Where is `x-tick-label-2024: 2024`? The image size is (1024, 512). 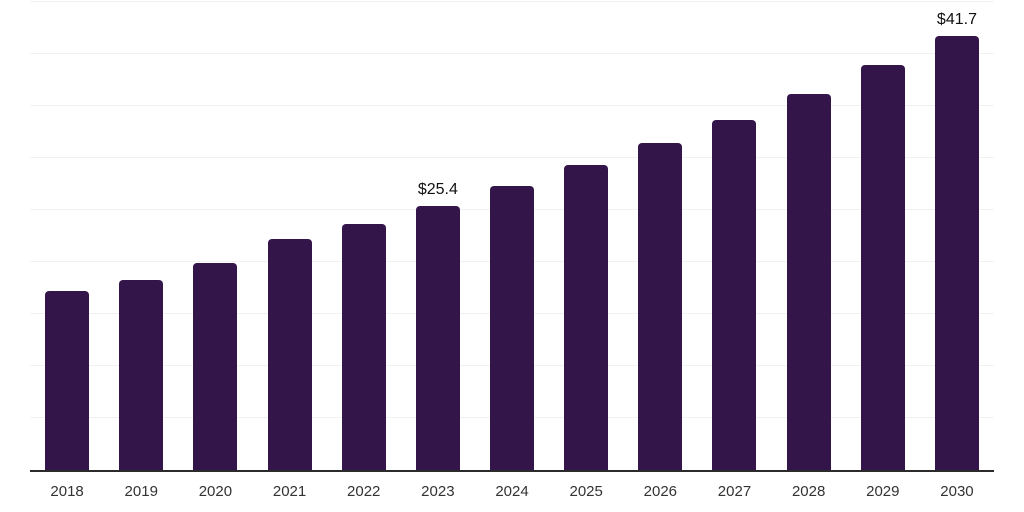 x-tick-label-2024: 2024 is located at coordinates (512, 491).